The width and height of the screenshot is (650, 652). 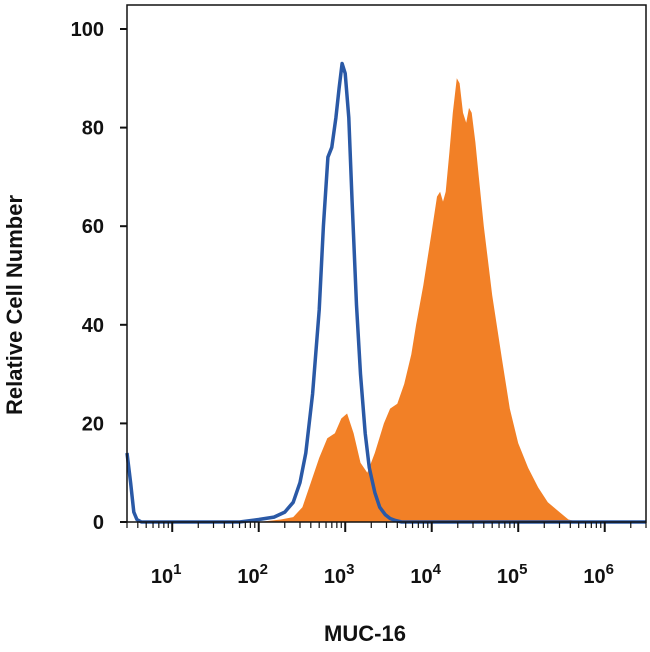 What do you see at coordinates (339, 574) in the screenshot?
I see `x-tick-label: 10³` at bounding box center [339, 574].